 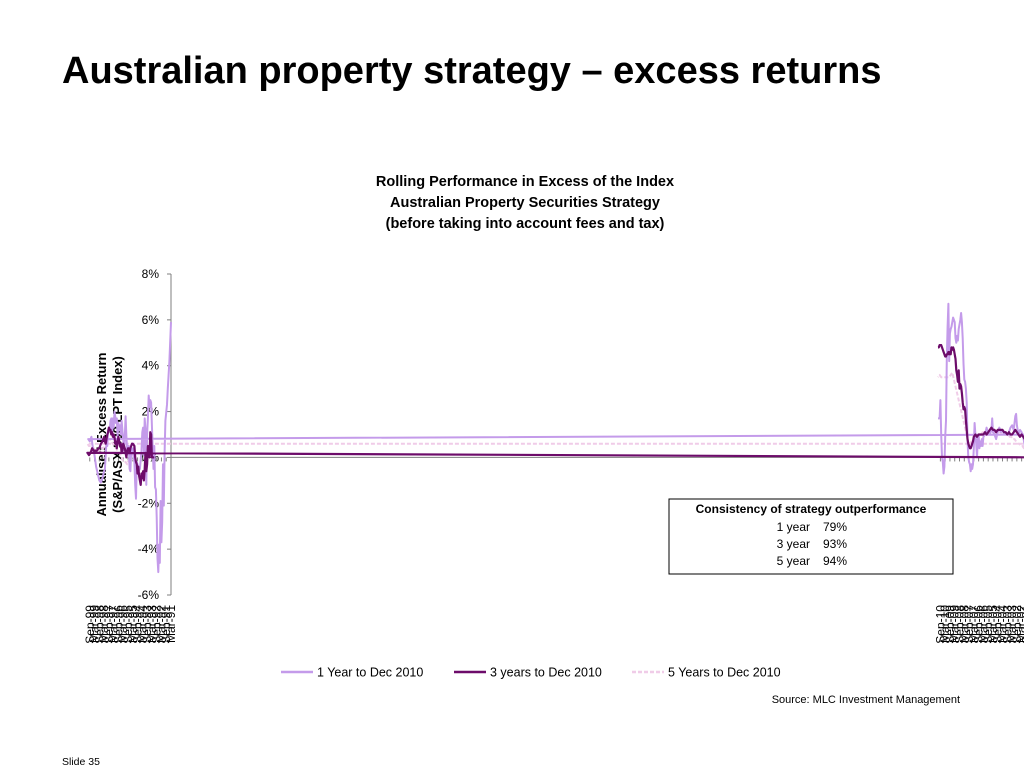 I want to click on x-tick-label: Sep-08, so click(x=960, y=624).